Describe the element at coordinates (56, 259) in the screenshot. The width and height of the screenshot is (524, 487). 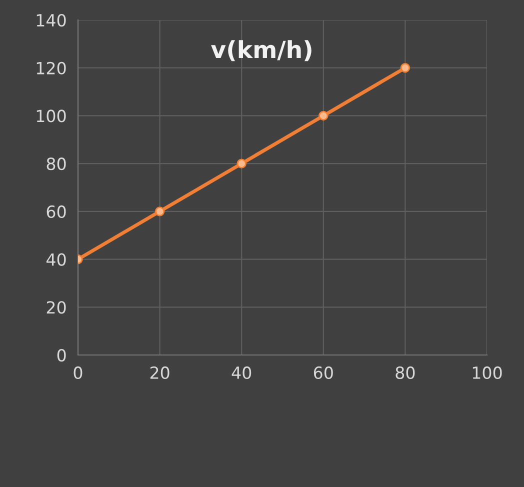
I see `y-tick-label: 40` at that location.